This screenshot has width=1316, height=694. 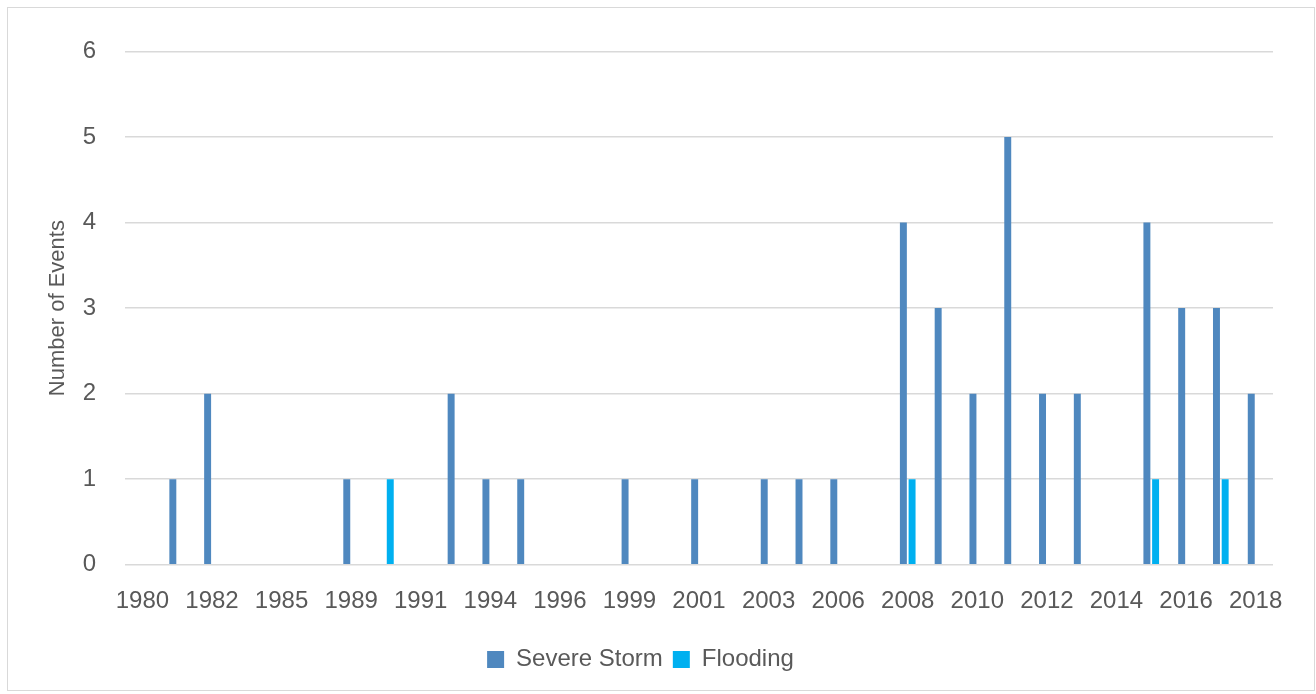 What do you see at coordinates (560, 599) in the screenshot?
I see `x-tick-label: 1996` at bounding box center [560, 599].